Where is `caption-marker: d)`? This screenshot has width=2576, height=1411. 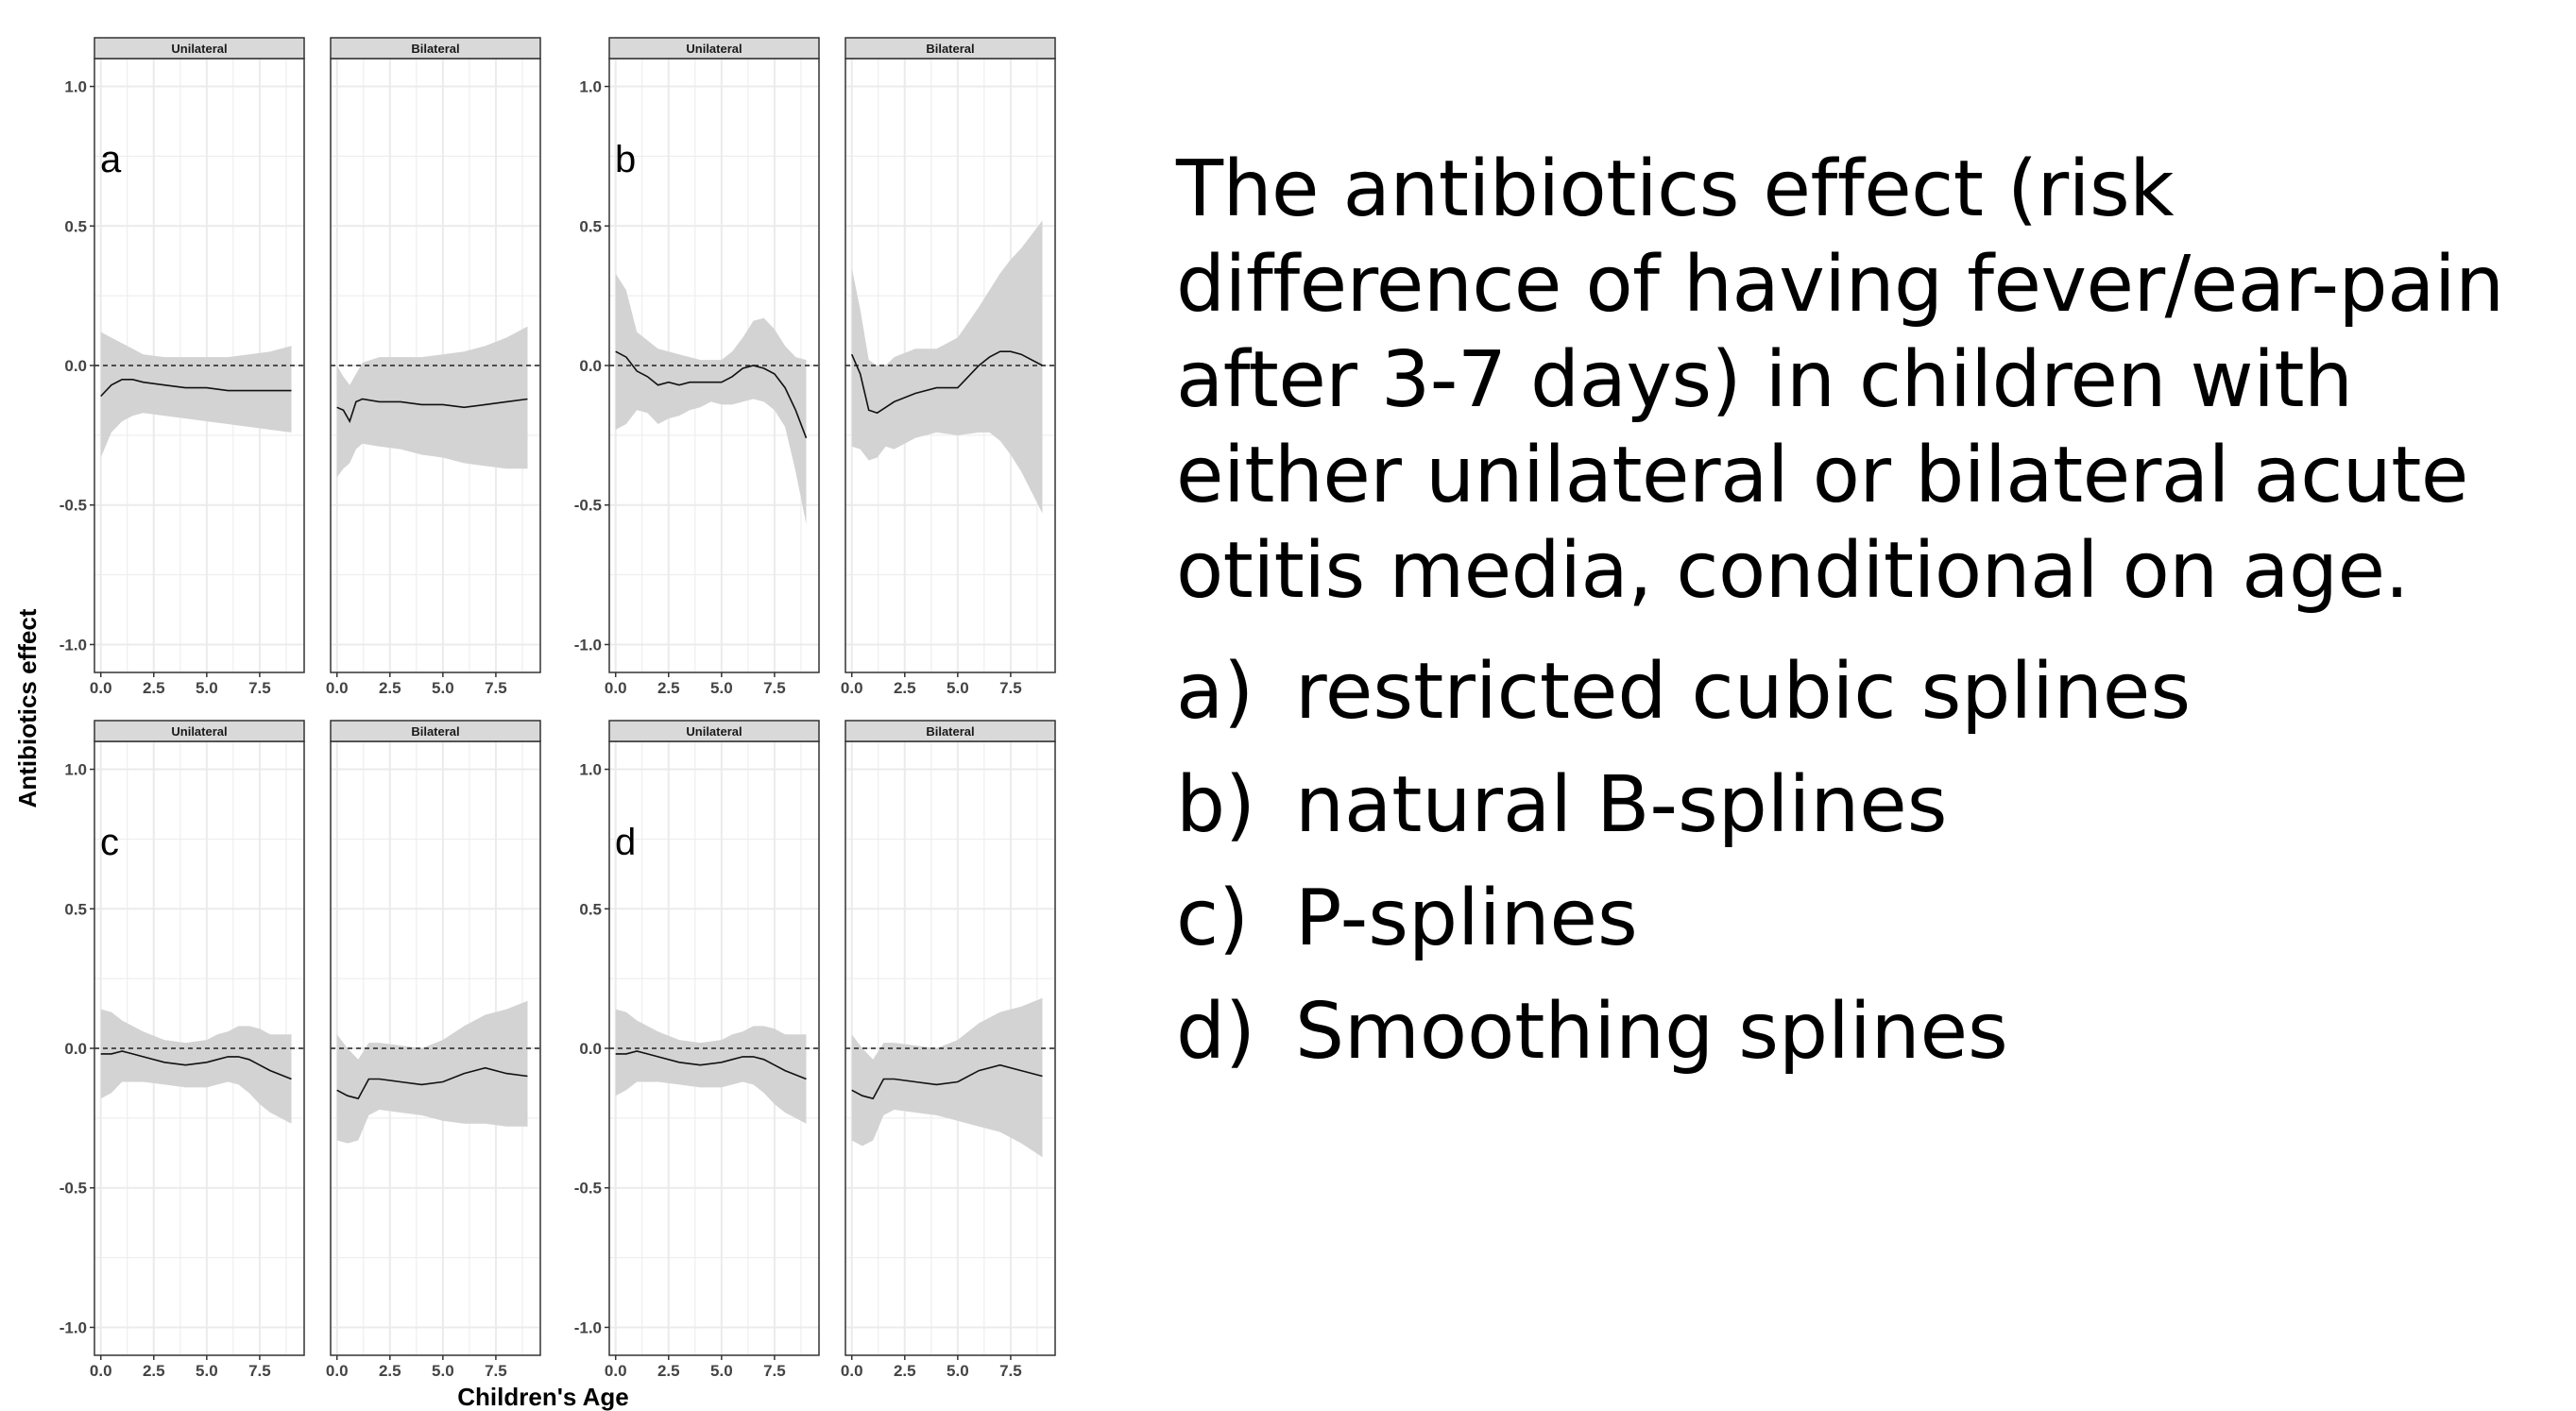 caption-marker: d) is located at coordinates (1216, 1032).